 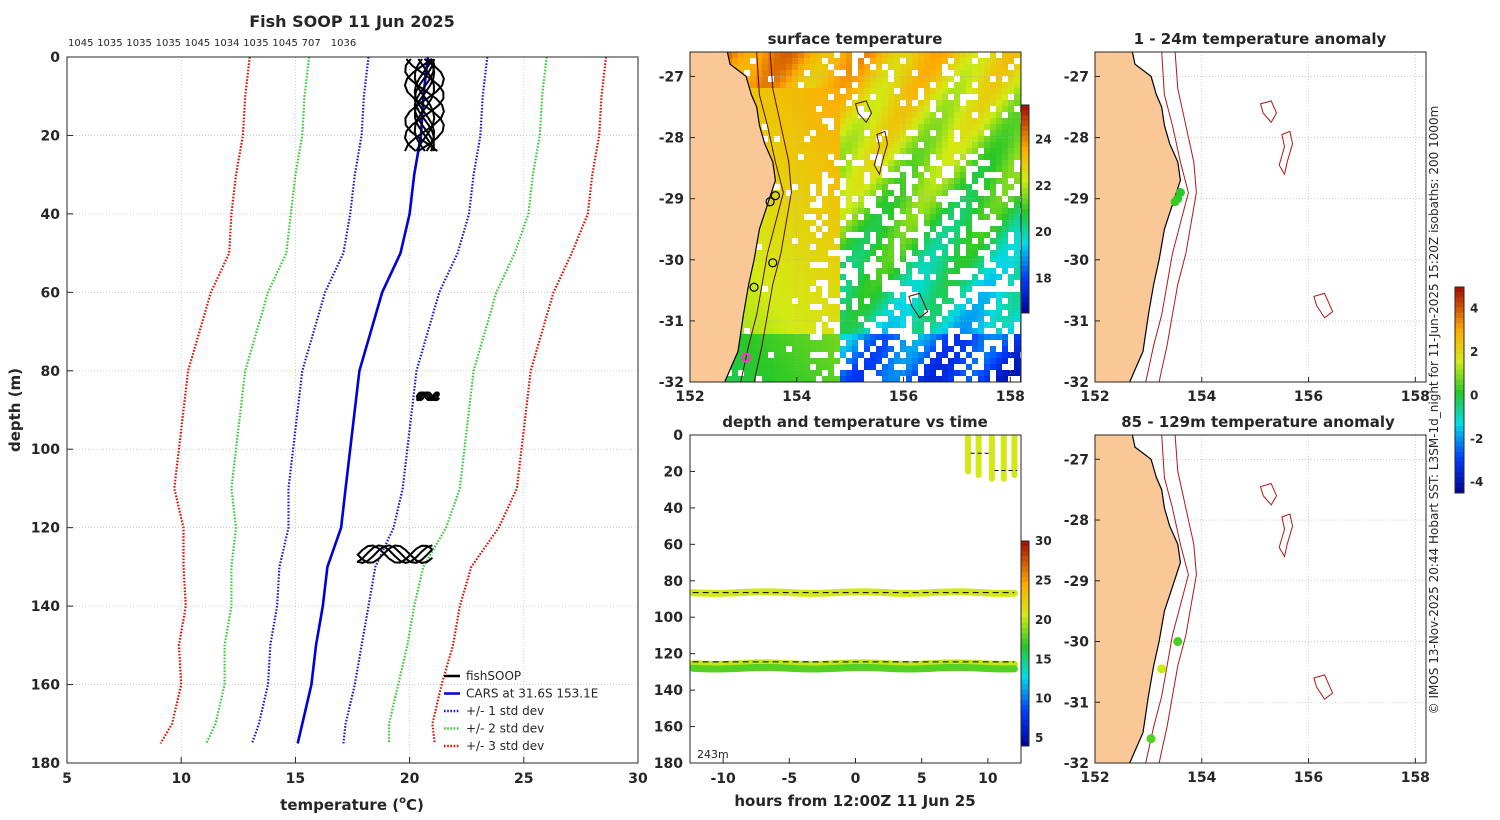 What do you see at coordinates (80, 43) in the screenshot?
I see `cast-id-label: 1045` at bounding box center [80, 43].